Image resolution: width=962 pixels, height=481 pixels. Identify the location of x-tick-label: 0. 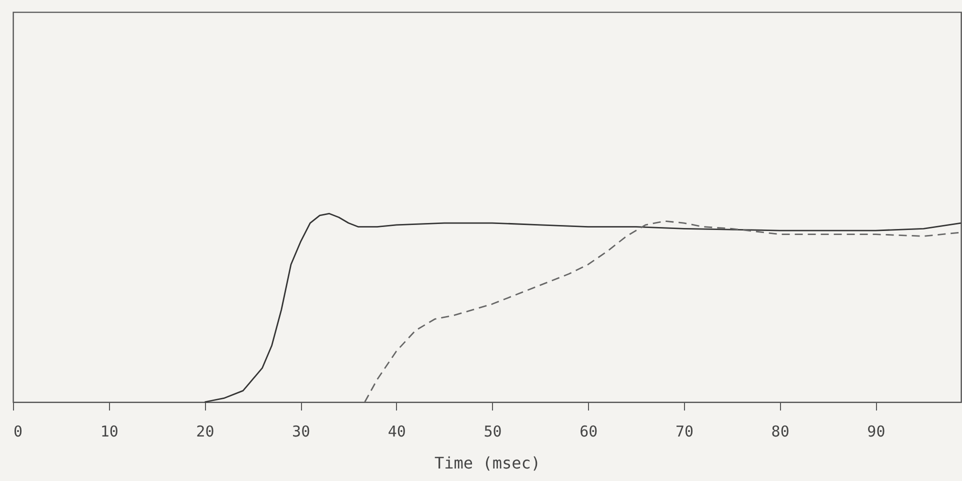
(18, 431).